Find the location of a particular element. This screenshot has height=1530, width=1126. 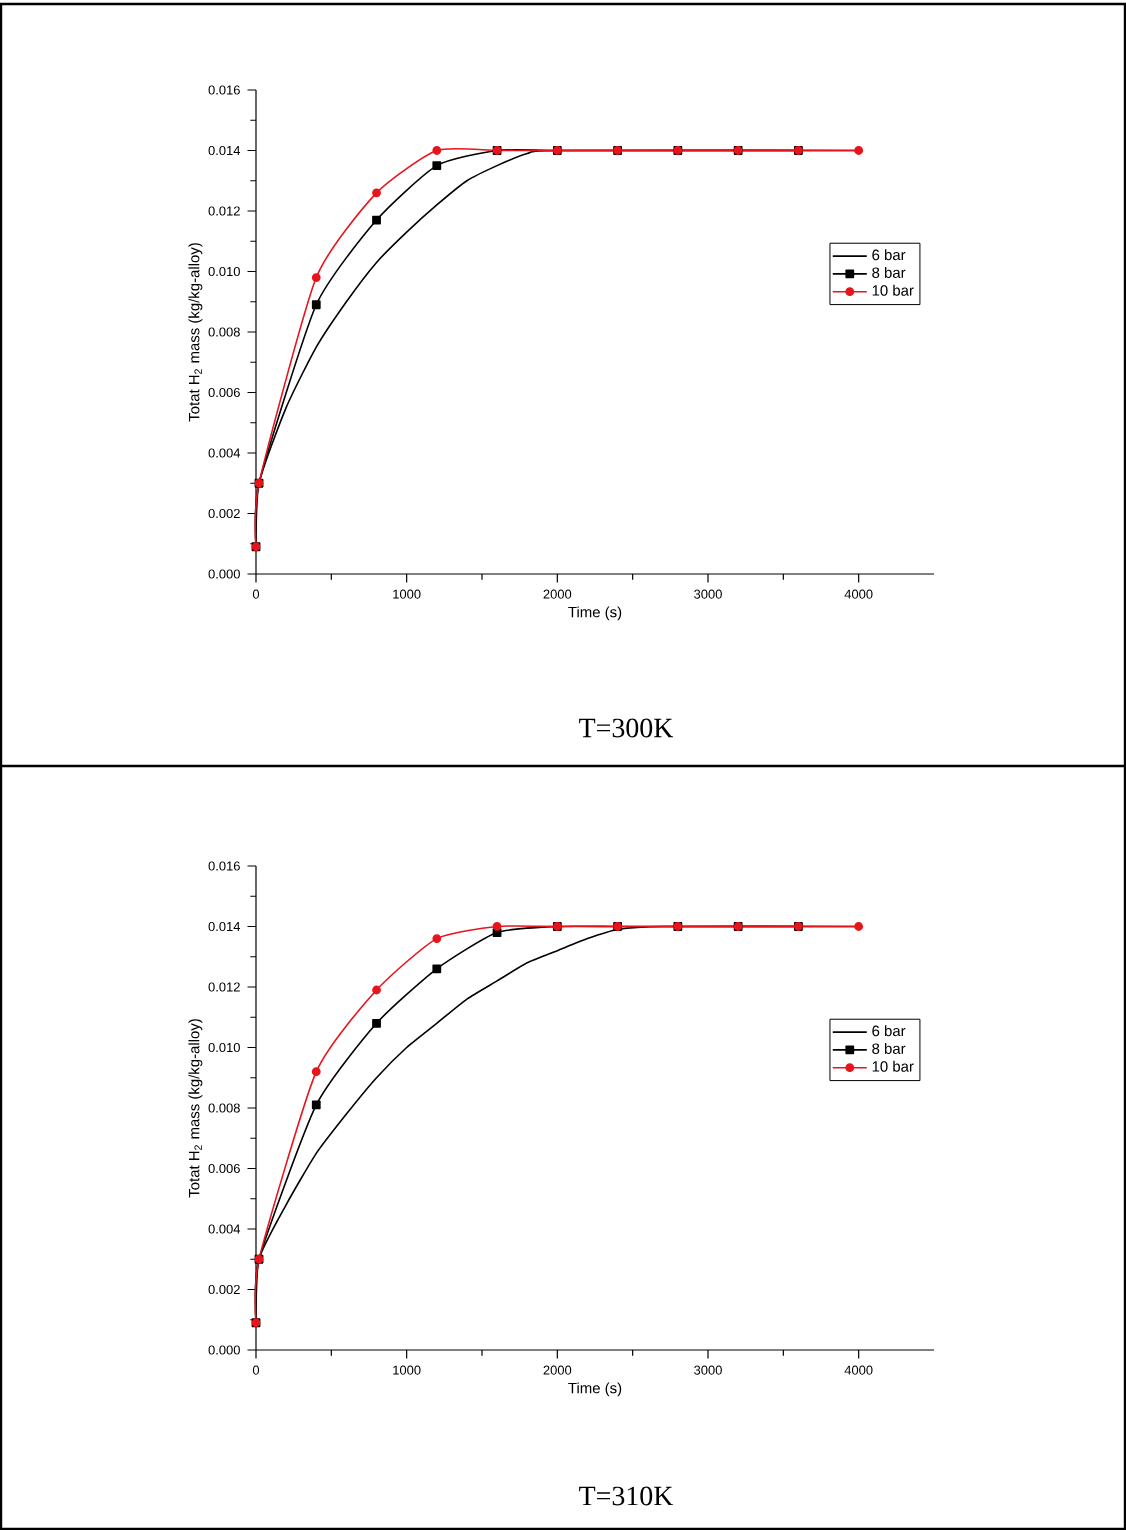

text: T=310K is located at coordinates (626, 1496).